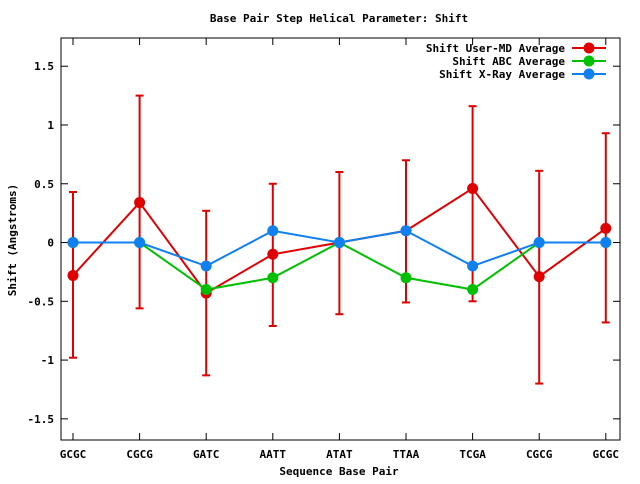 This screenshot has width=640, height=484. What do you see at coordinates (339, 18) in the screenshot?
I see `chart-title: Base Pair Step Helical Parameter: Shift` at bounding box center [339, 18].